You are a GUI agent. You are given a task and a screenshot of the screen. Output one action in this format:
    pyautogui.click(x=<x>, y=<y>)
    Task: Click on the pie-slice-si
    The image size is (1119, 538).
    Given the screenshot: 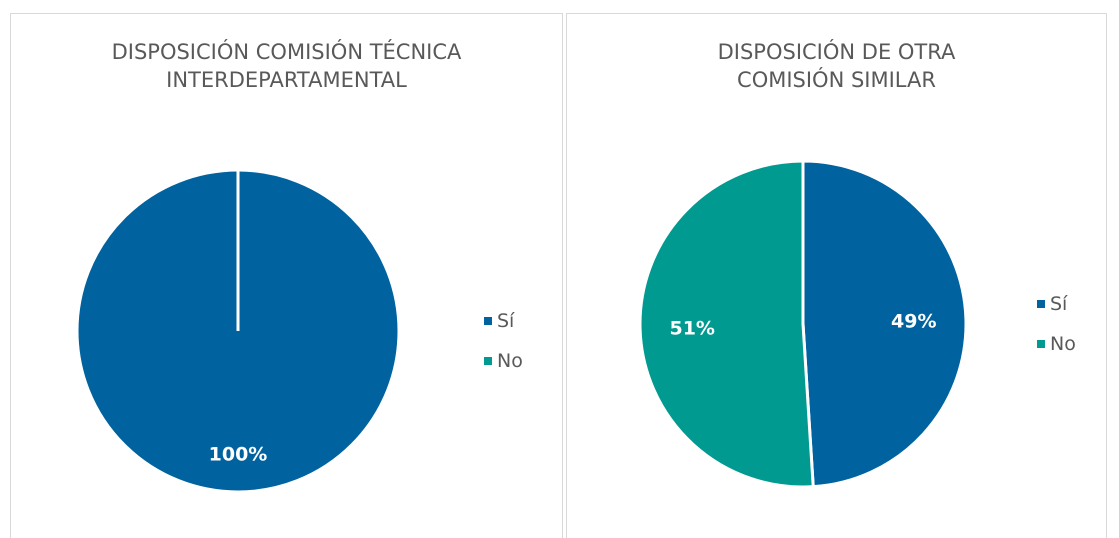 What is the action you would take?
    pyautogui.click(x=884, y=324)
    